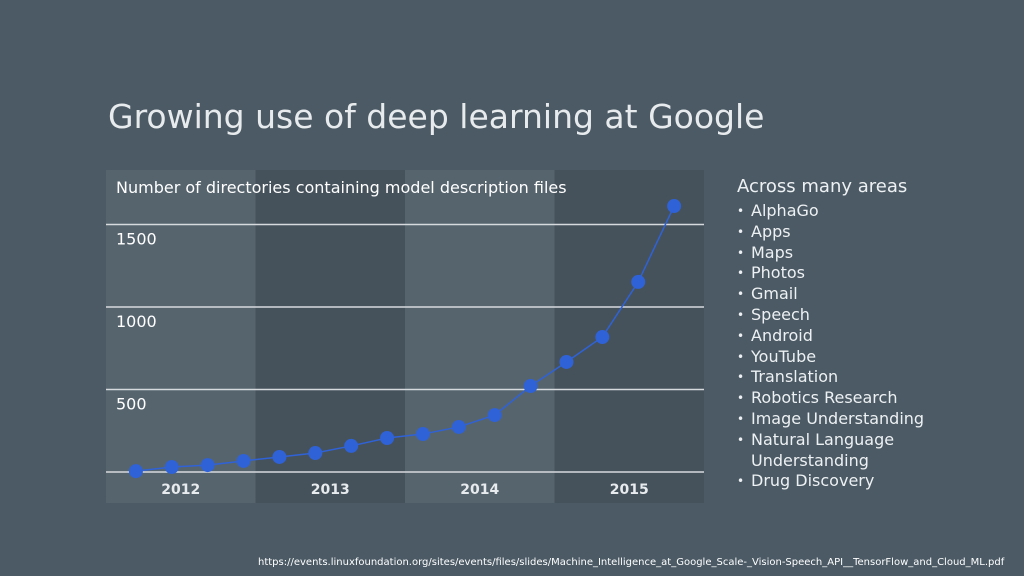  Describe the element at coordinates (479, 490) in the screenshot. I see `x-tick-label: 2014` at that location.